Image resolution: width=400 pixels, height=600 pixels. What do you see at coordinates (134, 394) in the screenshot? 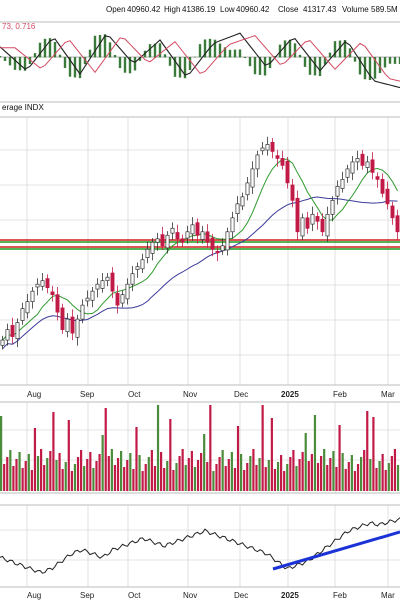
I see `x-label-oct: Oct` at bounding box center [134, 394].